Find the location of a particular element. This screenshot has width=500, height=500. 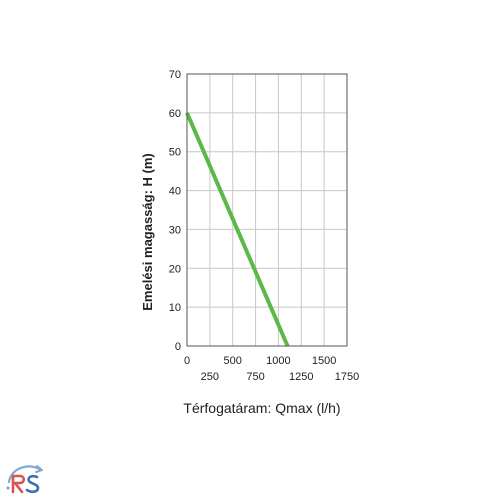

x-tick-label: 0 is located at coordinates (187, 361).